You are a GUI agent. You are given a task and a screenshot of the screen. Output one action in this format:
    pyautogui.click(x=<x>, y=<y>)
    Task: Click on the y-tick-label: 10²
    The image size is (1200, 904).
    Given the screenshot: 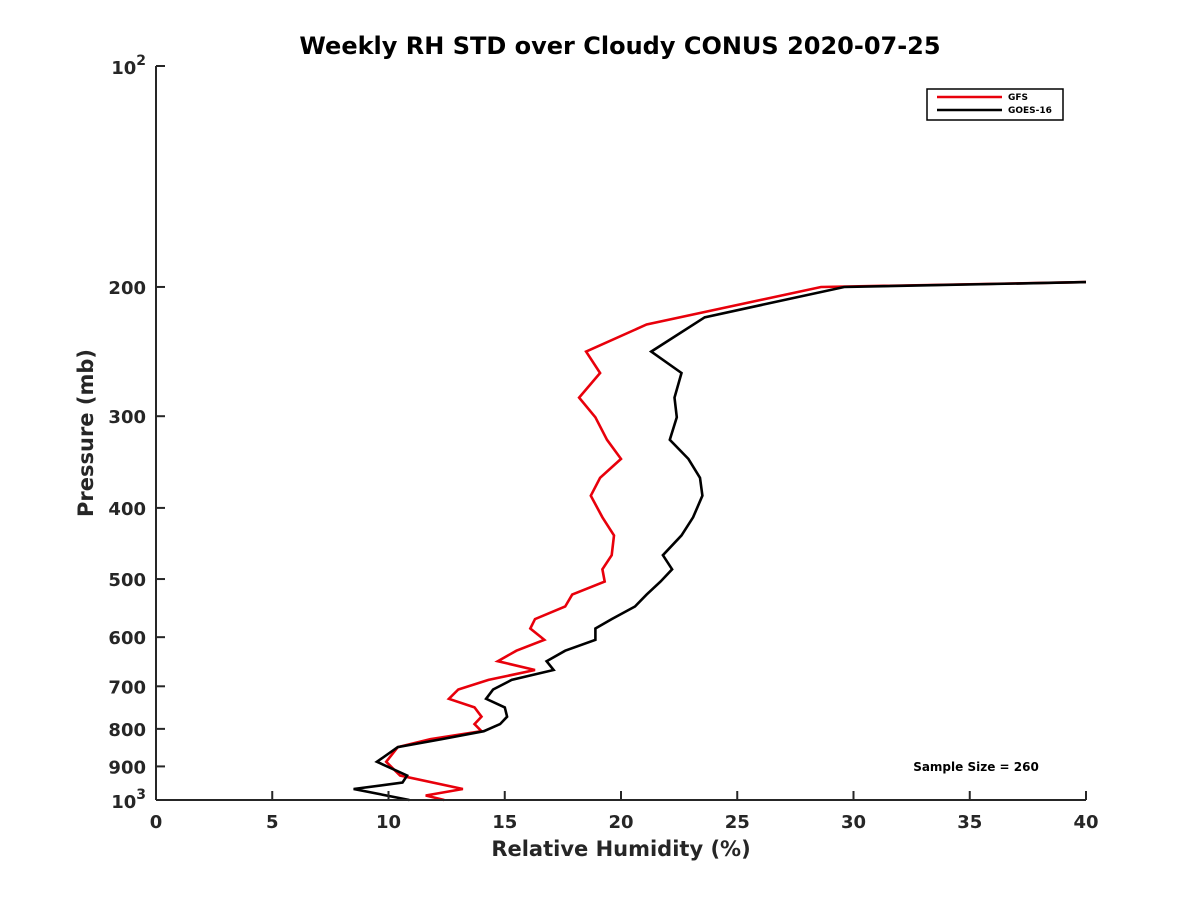 What is the action you would take?
    pyautogui.click(x=128, y=66)
    